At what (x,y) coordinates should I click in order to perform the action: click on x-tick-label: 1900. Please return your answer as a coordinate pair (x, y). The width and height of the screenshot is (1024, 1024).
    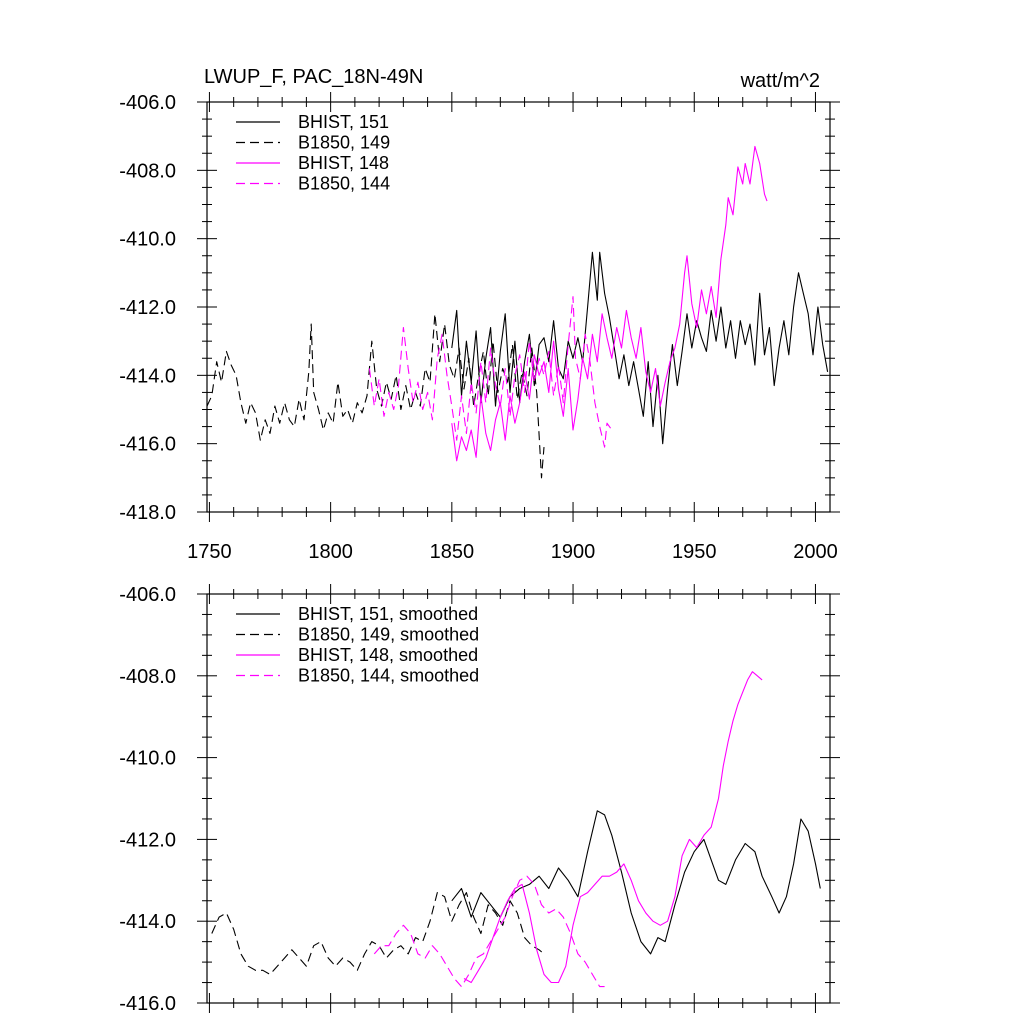
    Looking at the image, I should click on (573, 552).